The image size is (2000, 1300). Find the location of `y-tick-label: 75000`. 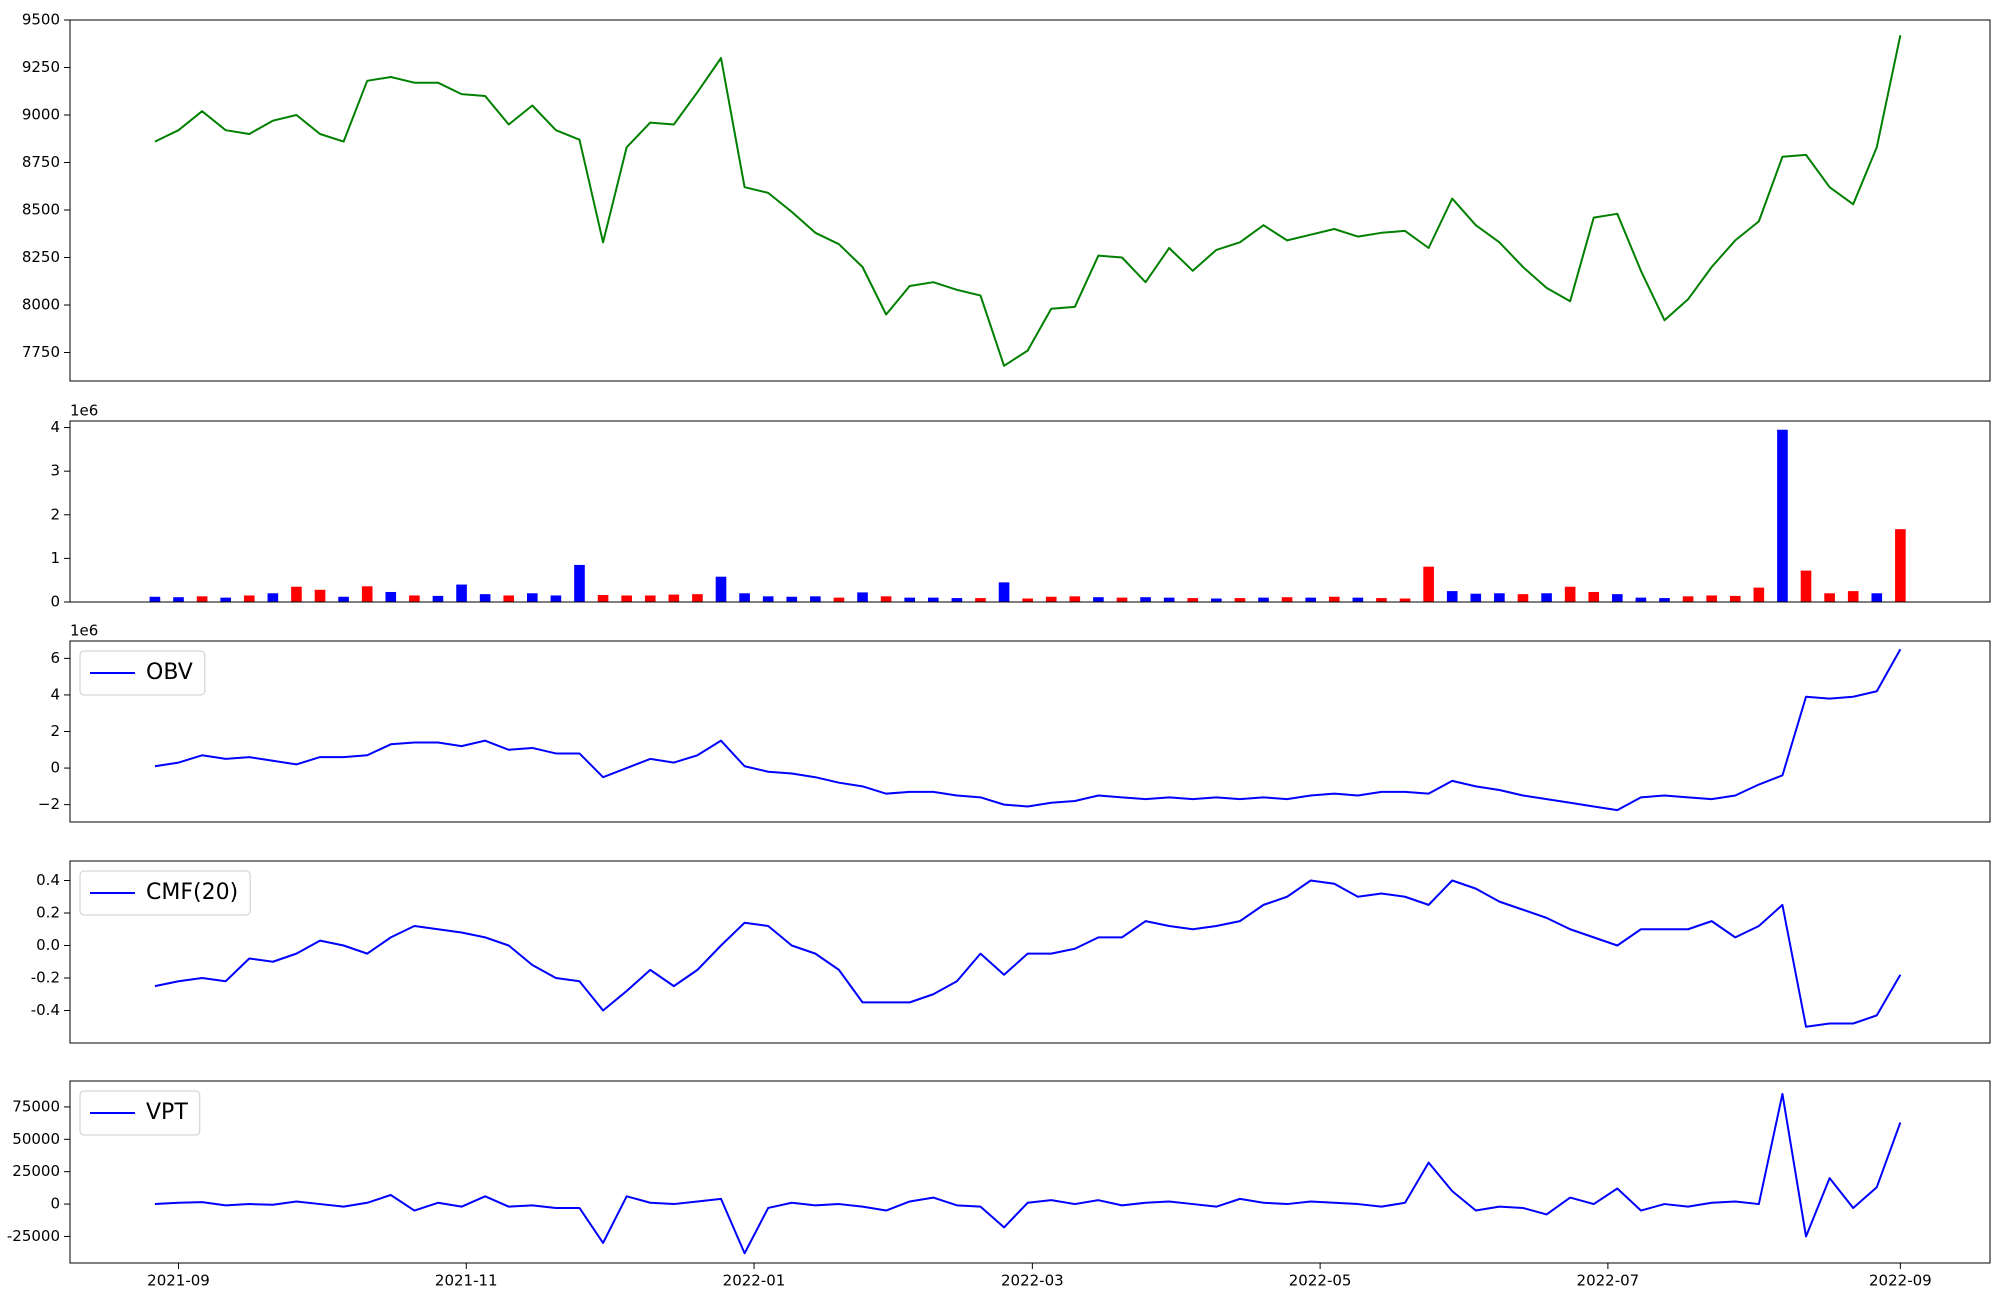

y-tick-label: 75000 is located at coordinates (36, 1106).